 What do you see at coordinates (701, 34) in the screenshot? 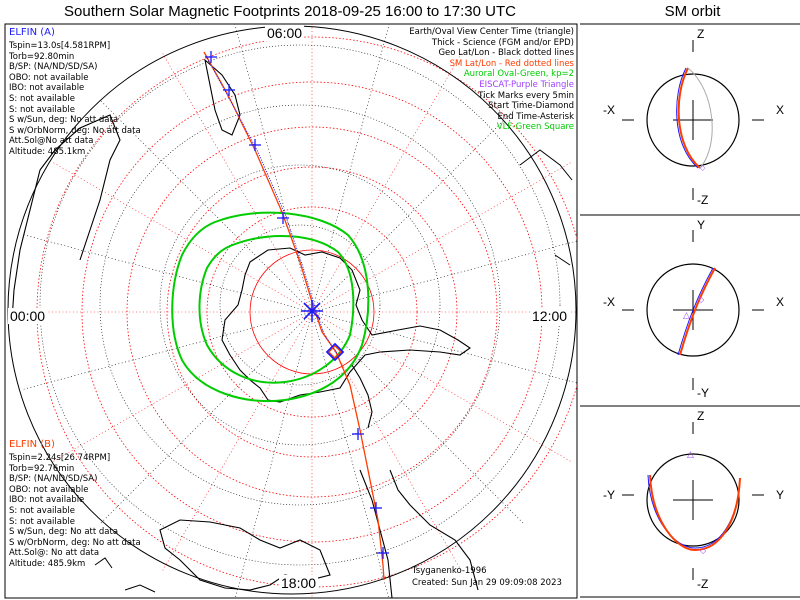
I see `orbit1-label-up: Z` at bounding box center [701, 34].